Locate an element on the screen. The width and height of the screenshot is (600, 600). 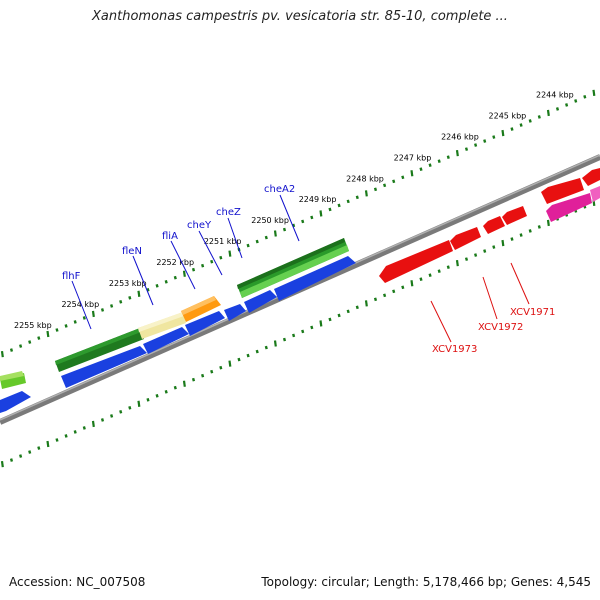
gene-cheY is located at coordinates (235, 312).